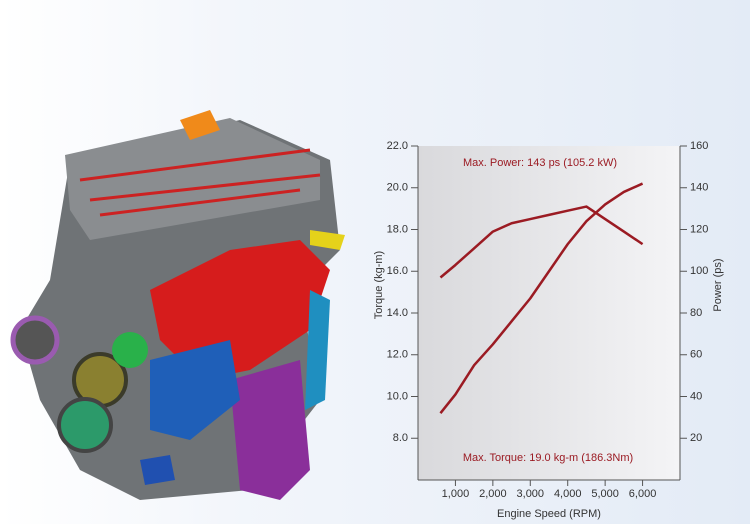 The width and height of the screenshot is (750, 524). What do you see at coordinates (493, 494) in the screenshot?
I see `x-tick-label: 2,000` at bounding box center [493, 494].